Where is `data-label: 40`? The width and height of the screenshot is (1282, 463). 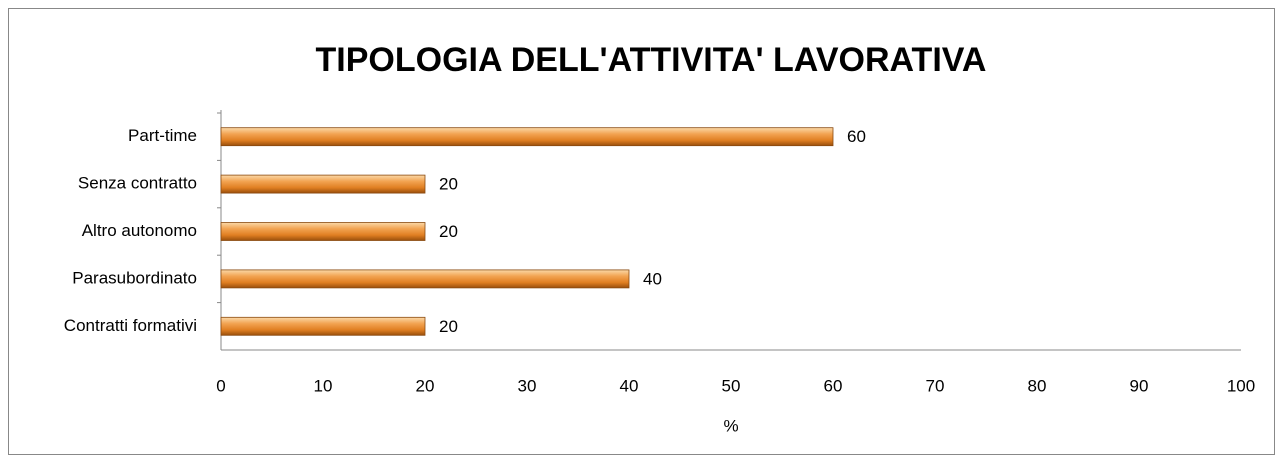
data-label: 40 is located at coordinates (652, 278).